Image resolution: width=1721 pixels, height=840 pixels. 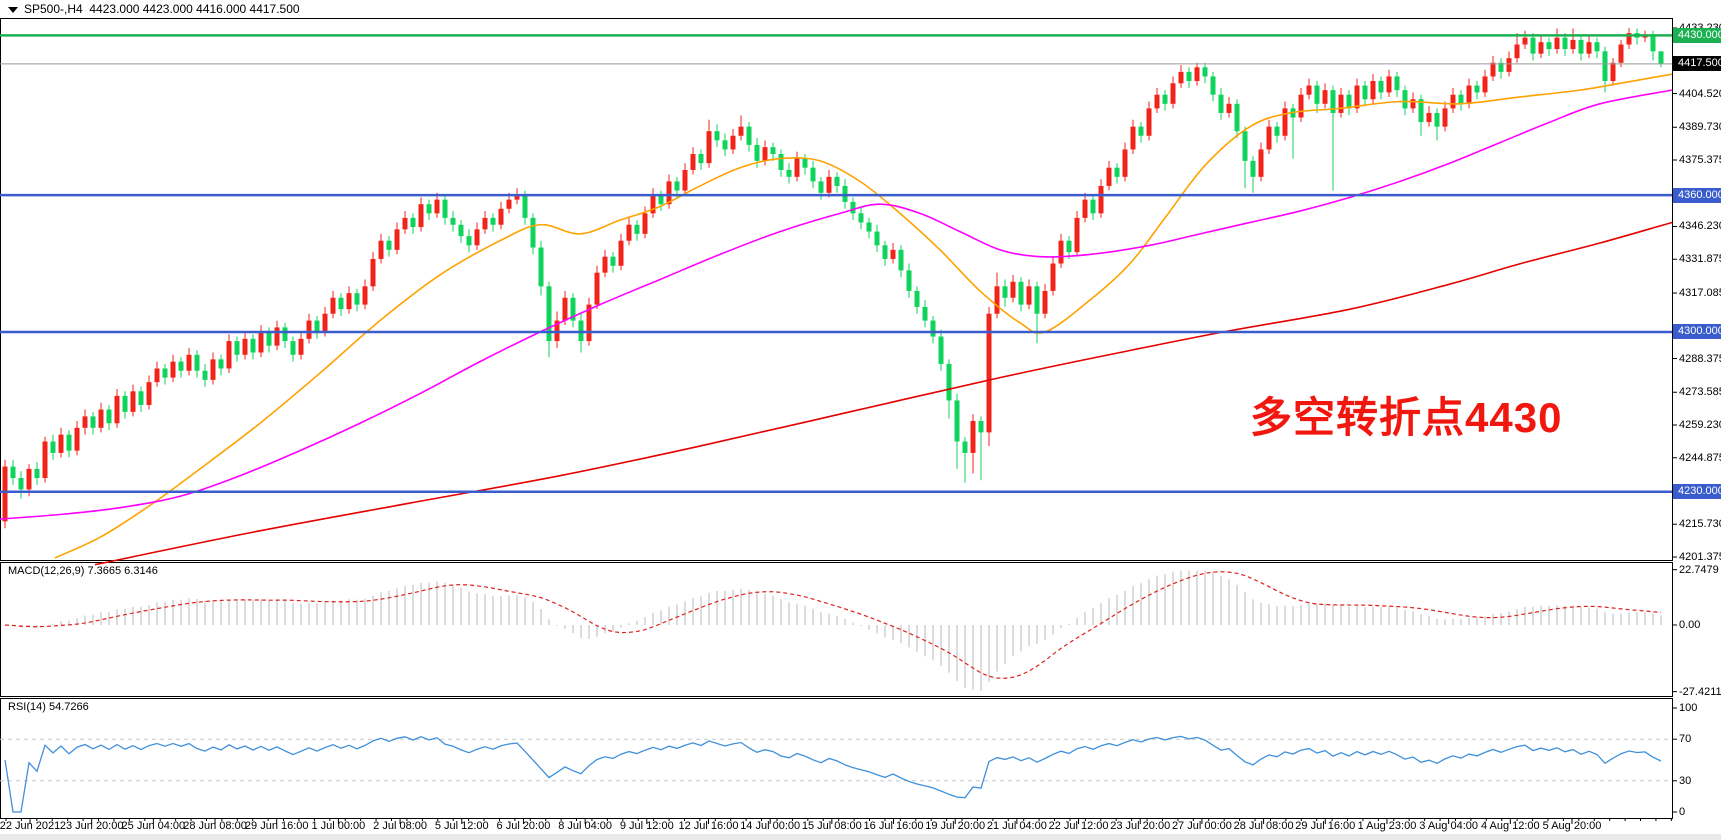 I want to click on date-axis-label: 5 Aug 20:00, so click(x=1572, y=826).